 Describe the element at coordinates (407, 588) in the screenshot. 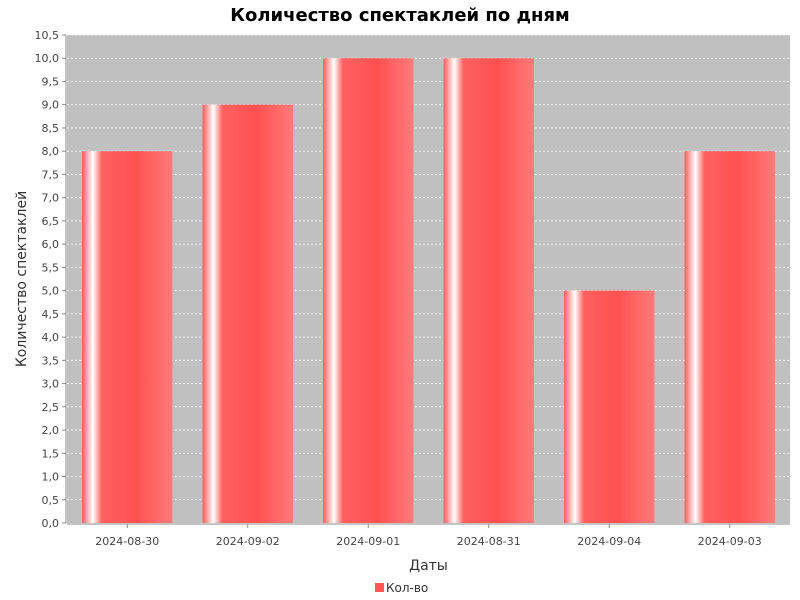

I see `legend-label: Кол-во` at that location.